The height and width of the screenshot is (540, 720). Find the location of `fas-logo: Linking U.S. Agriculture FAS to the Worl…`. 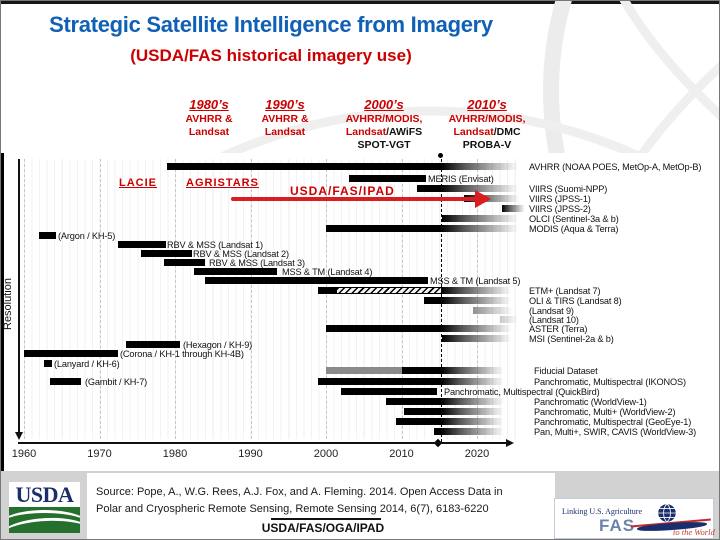

fas-logo: Linking U.S. Agriculture FAS to the Worl… is located at coordinates (634, 518).